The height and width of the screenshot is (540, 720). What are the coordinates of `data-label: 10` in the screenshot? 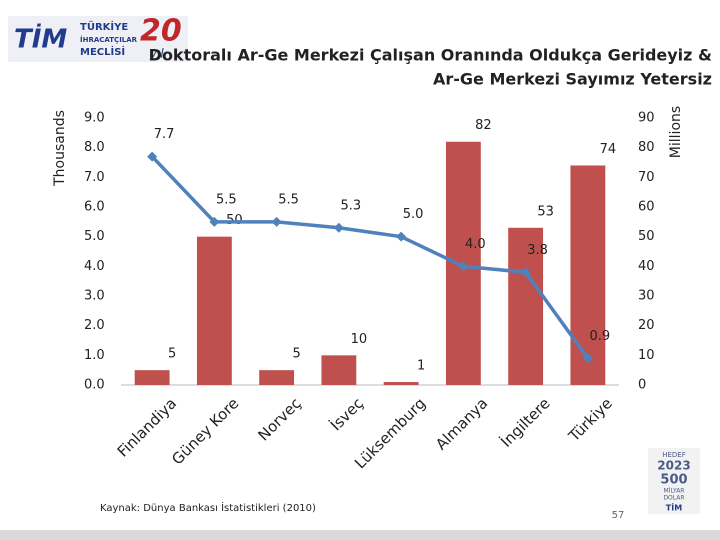 It's located at (359, 339).